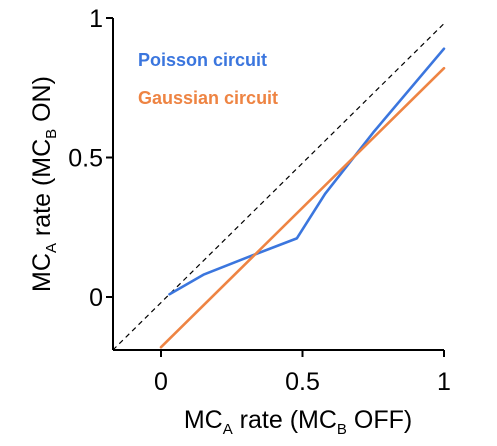  I want to click on x-tick-label: 1, so click(444, 382).